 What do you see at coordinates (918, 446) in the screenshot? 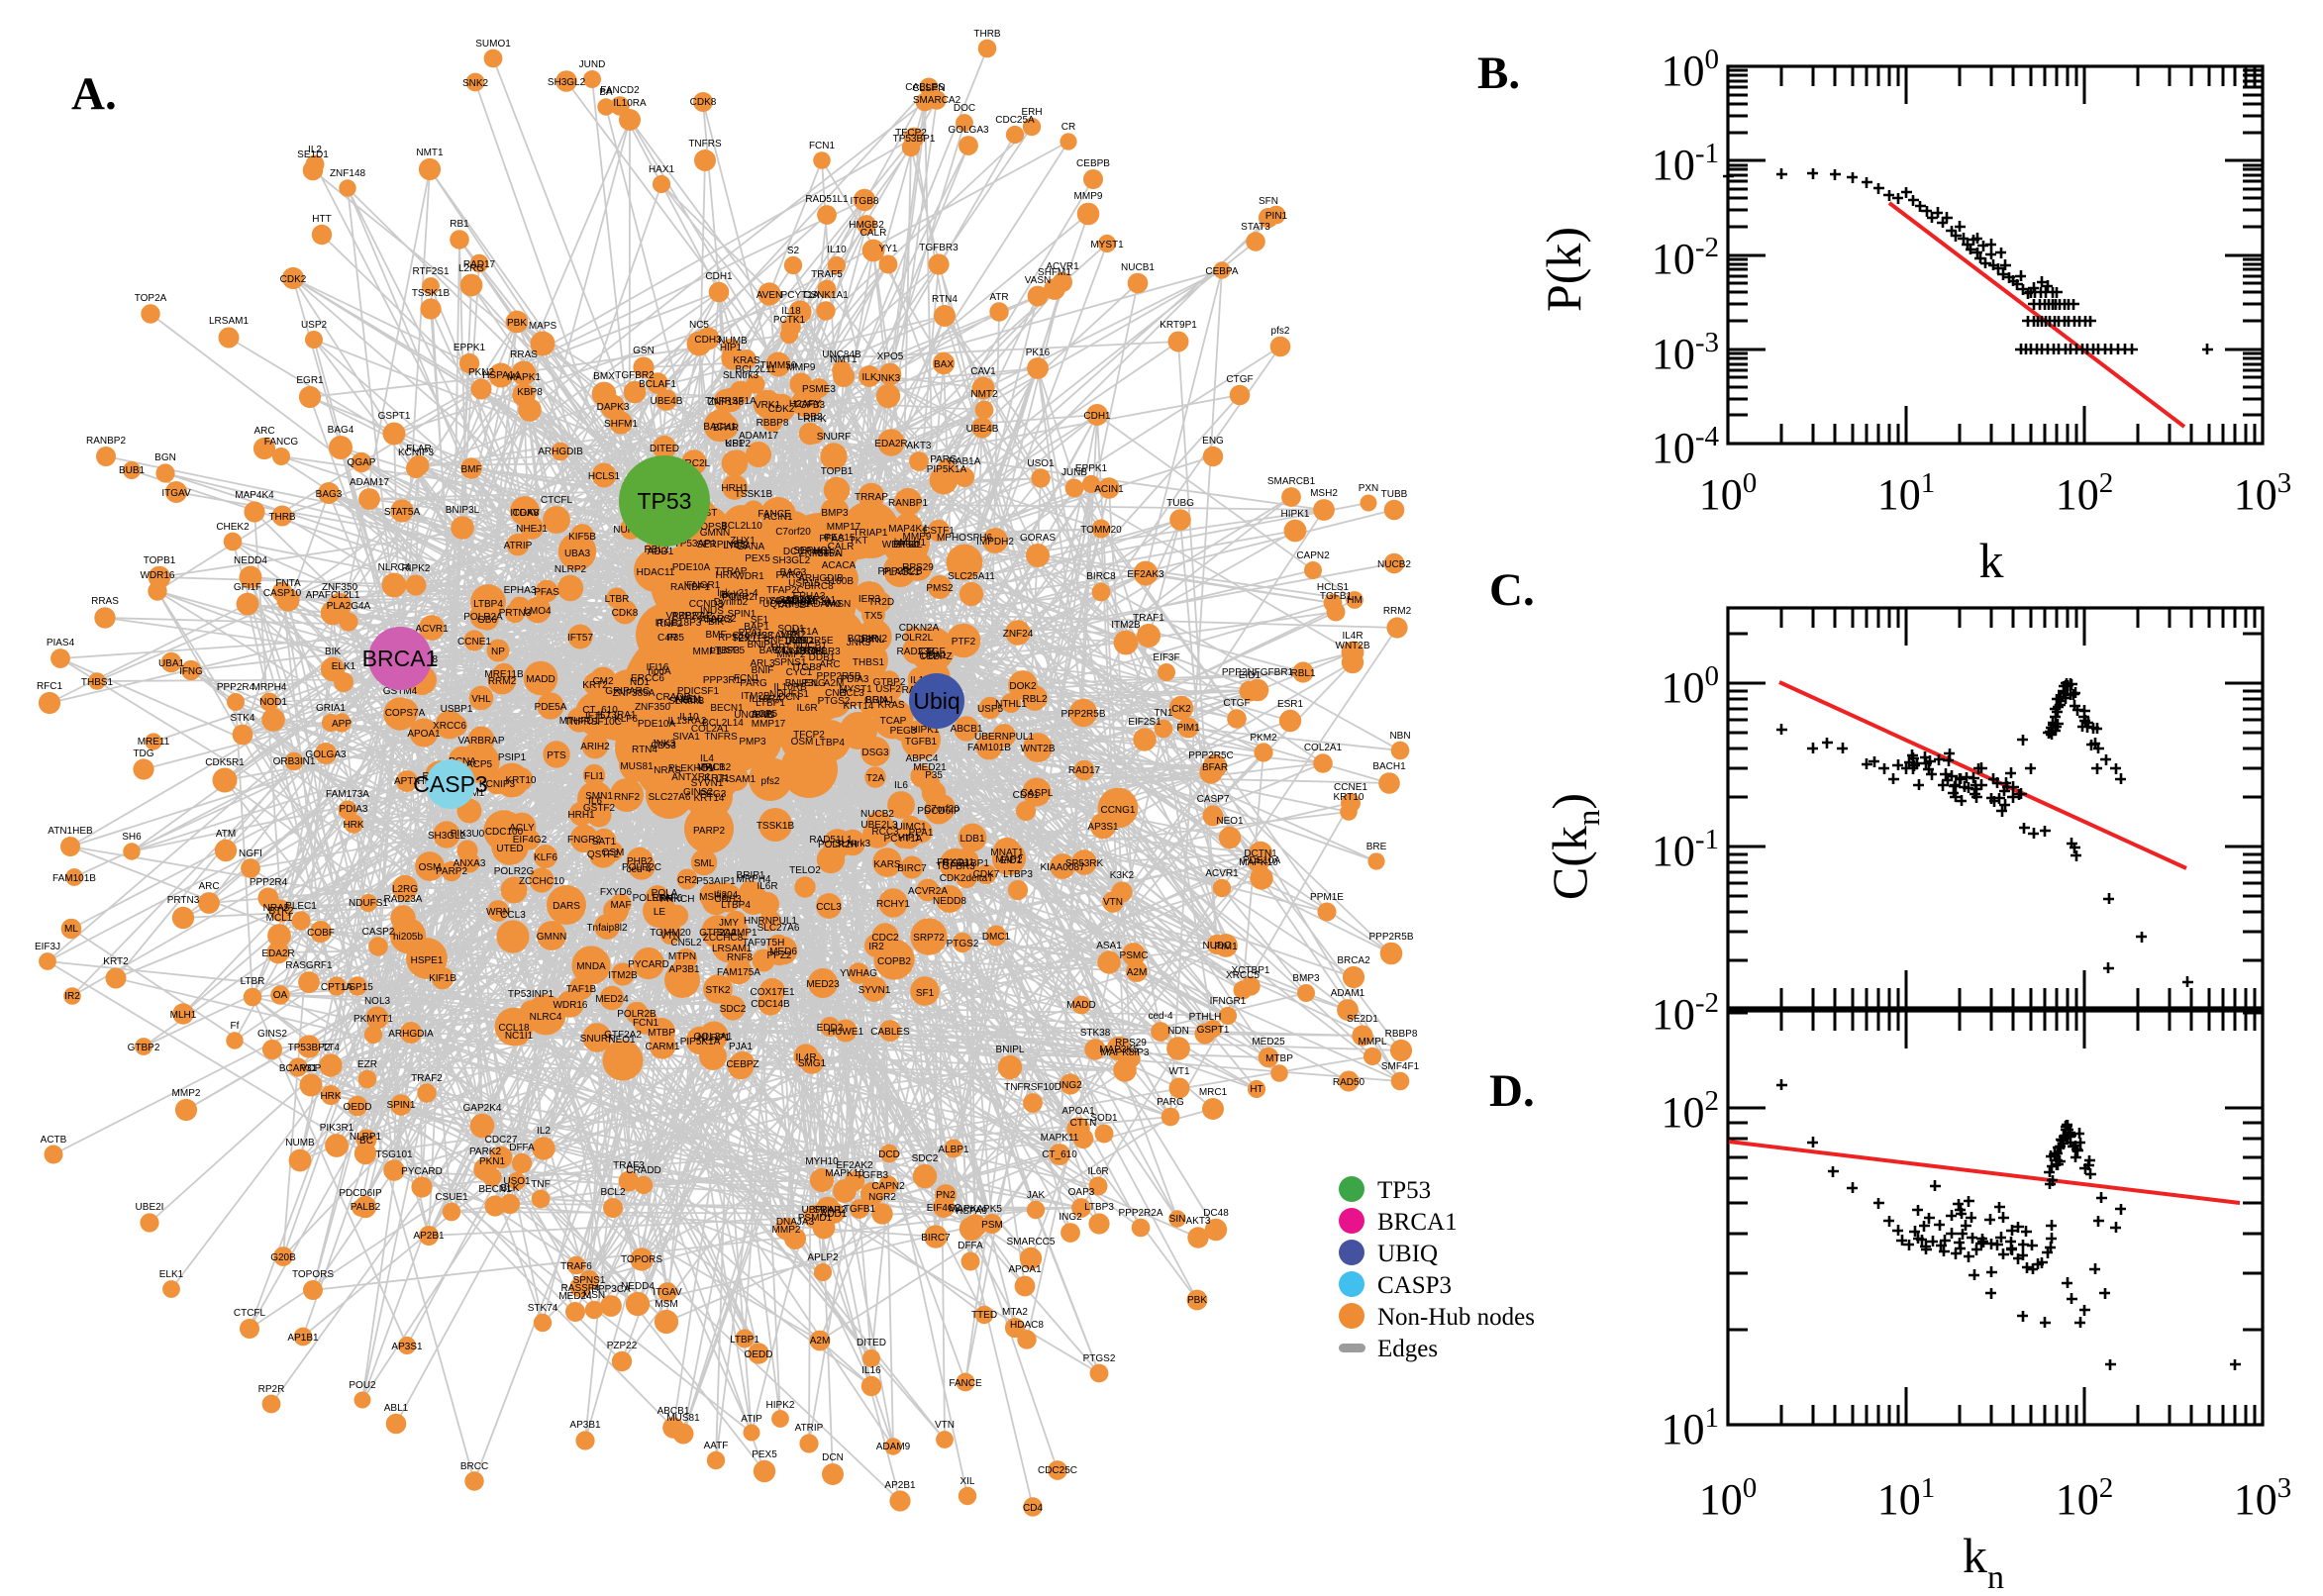
I see `svg-text: AKT3` at bounding box center [918, 446].